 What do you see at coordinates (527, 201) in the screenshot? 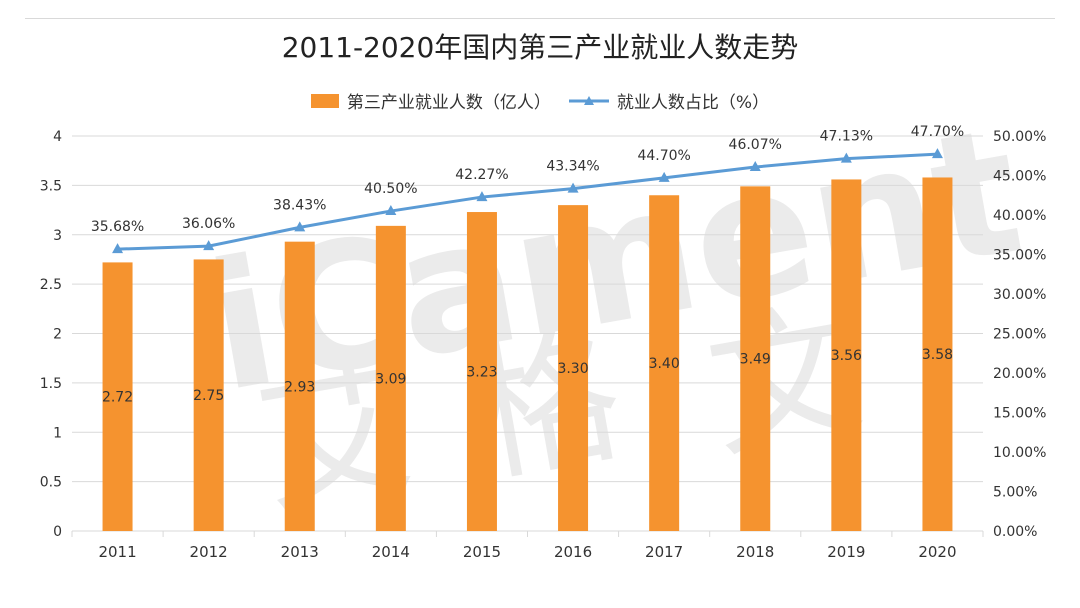
I see `line-series` at bounding box center [527, 201].